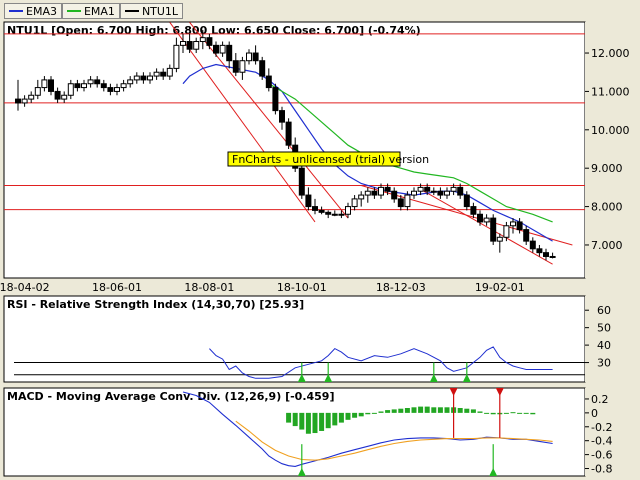 The height and width of the screenshot is (480, 640). I want to click on legend-item-ema3: EMA3, so click(33, 11).